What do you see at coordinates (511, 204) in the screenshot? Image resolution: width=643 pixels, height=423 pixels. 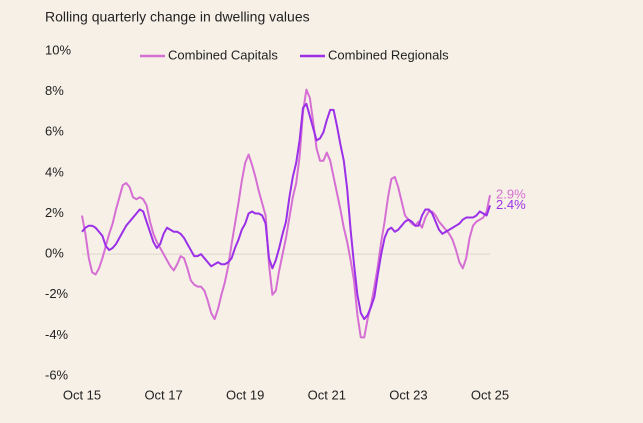 I see `value-label: 2.4%` at bounding box center [511, 204].